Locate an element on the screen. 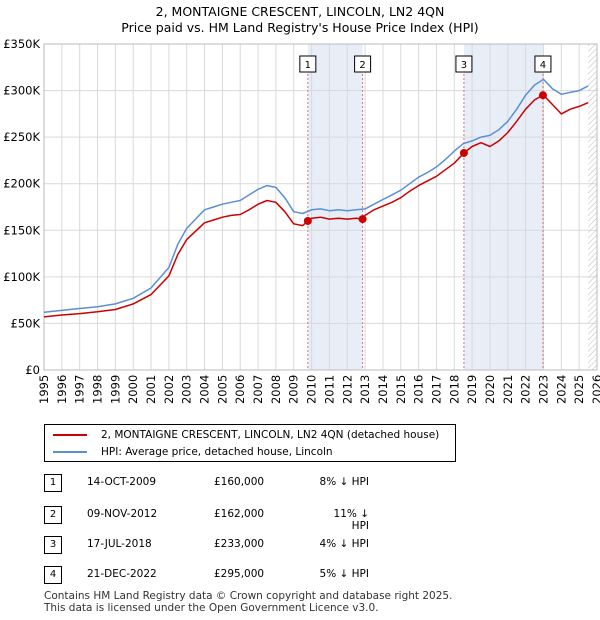 Image resolution: width=600 pixels, height=620 pixels. x-tick-label: 2002 is located at coordinates (169, 389).